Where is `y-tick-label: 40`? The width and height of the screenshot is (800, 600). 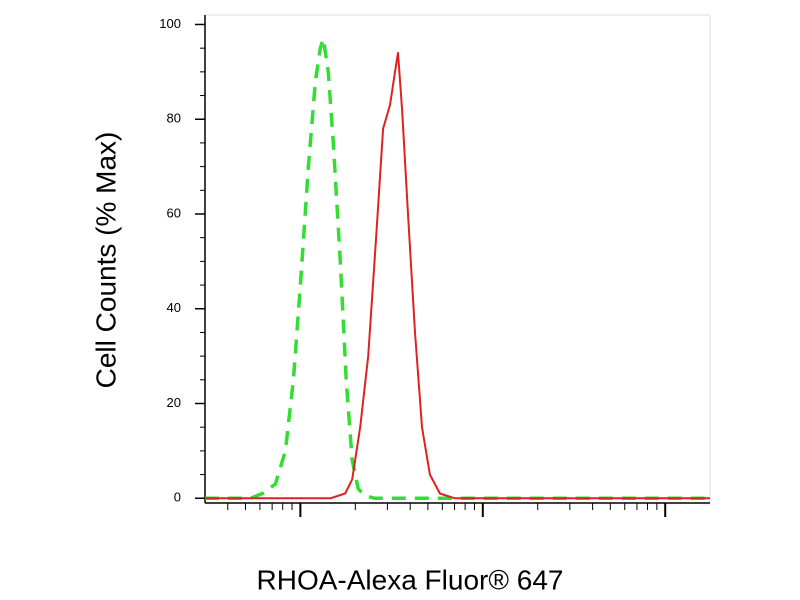 y-tick-label: 40 is located at coordinates (174, 307).